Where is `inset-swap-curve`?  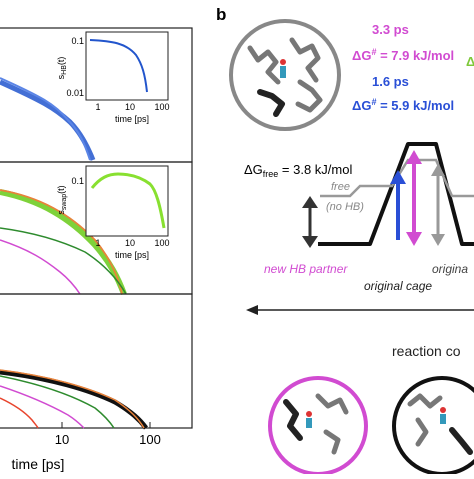 inset-swap-curve is located at coordinates (128, 200).